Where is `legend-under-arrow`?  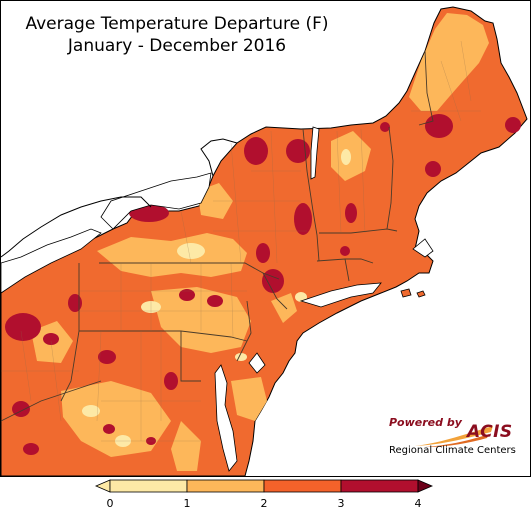
legend-under-arrow is located at coordinates (102, 486).